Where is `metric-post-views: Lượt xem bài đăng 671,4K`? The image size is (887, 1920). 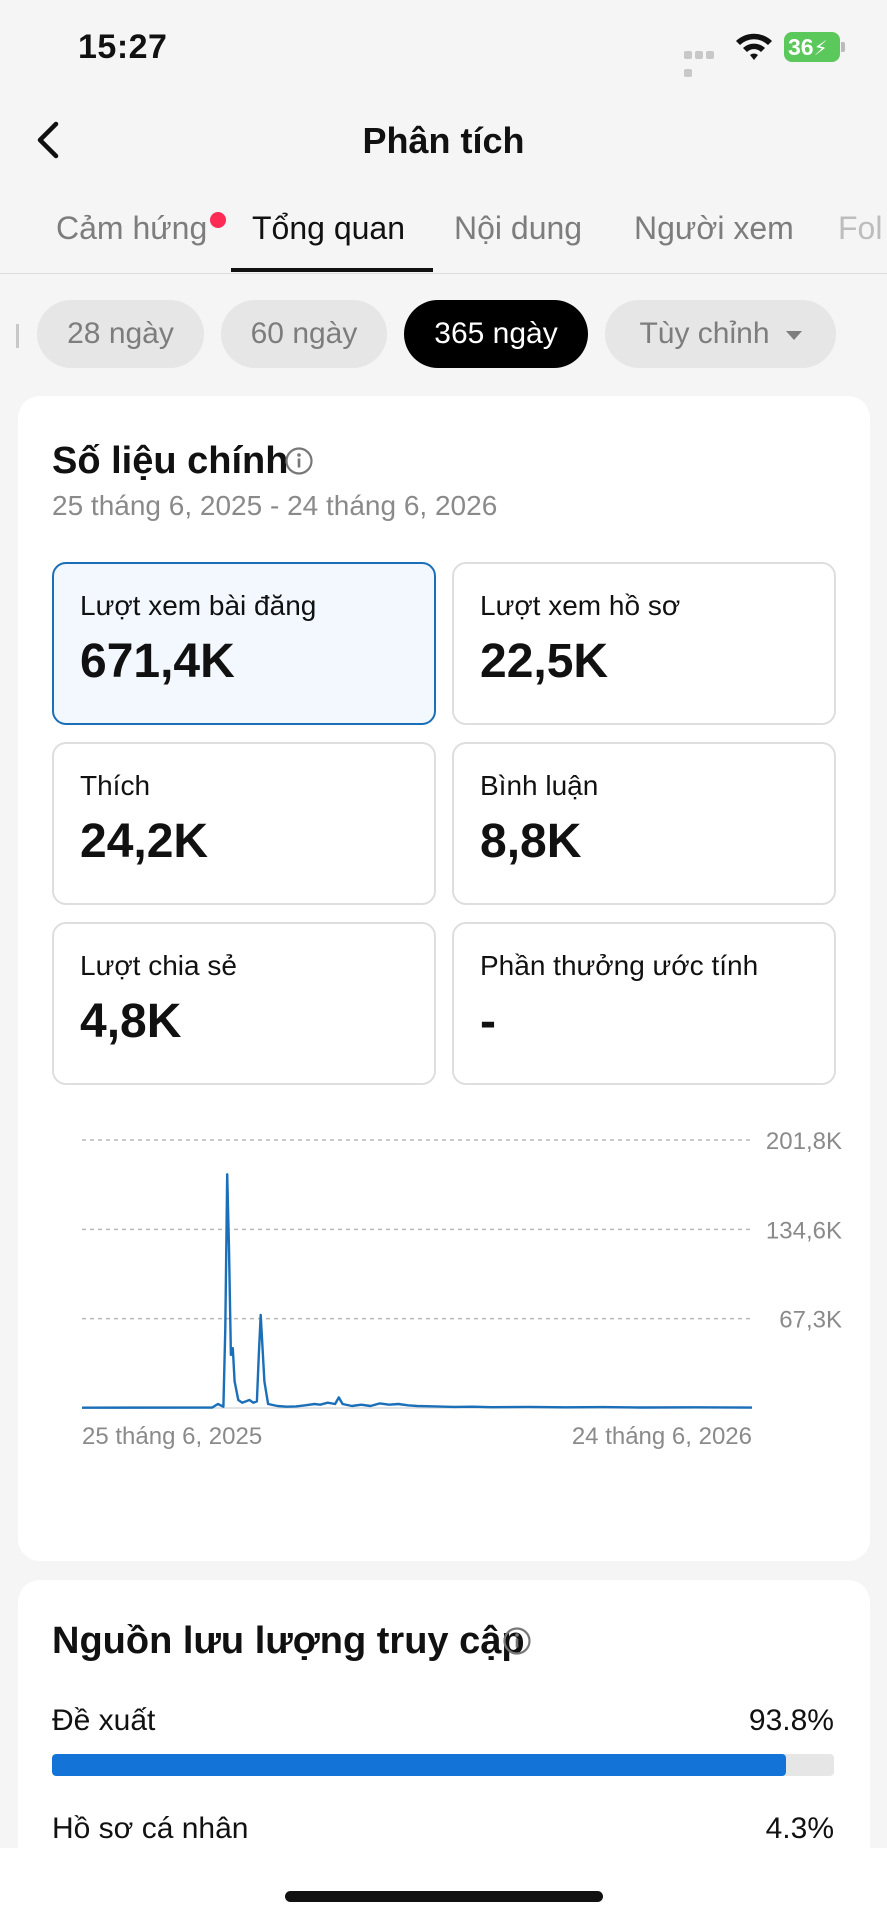 metric-post-views: Lượt xem bài đăng 671,4K is located at coordinates (244, 643).